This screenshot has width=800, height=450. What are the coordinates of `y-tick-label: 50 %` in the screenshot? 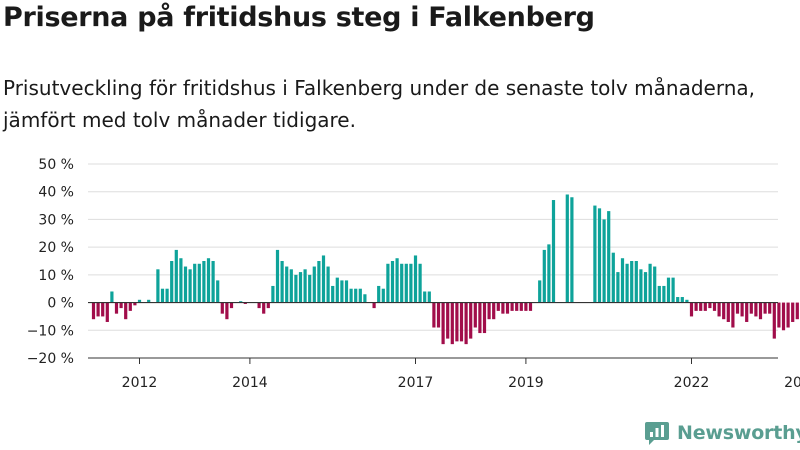 It's located at (56, 165).